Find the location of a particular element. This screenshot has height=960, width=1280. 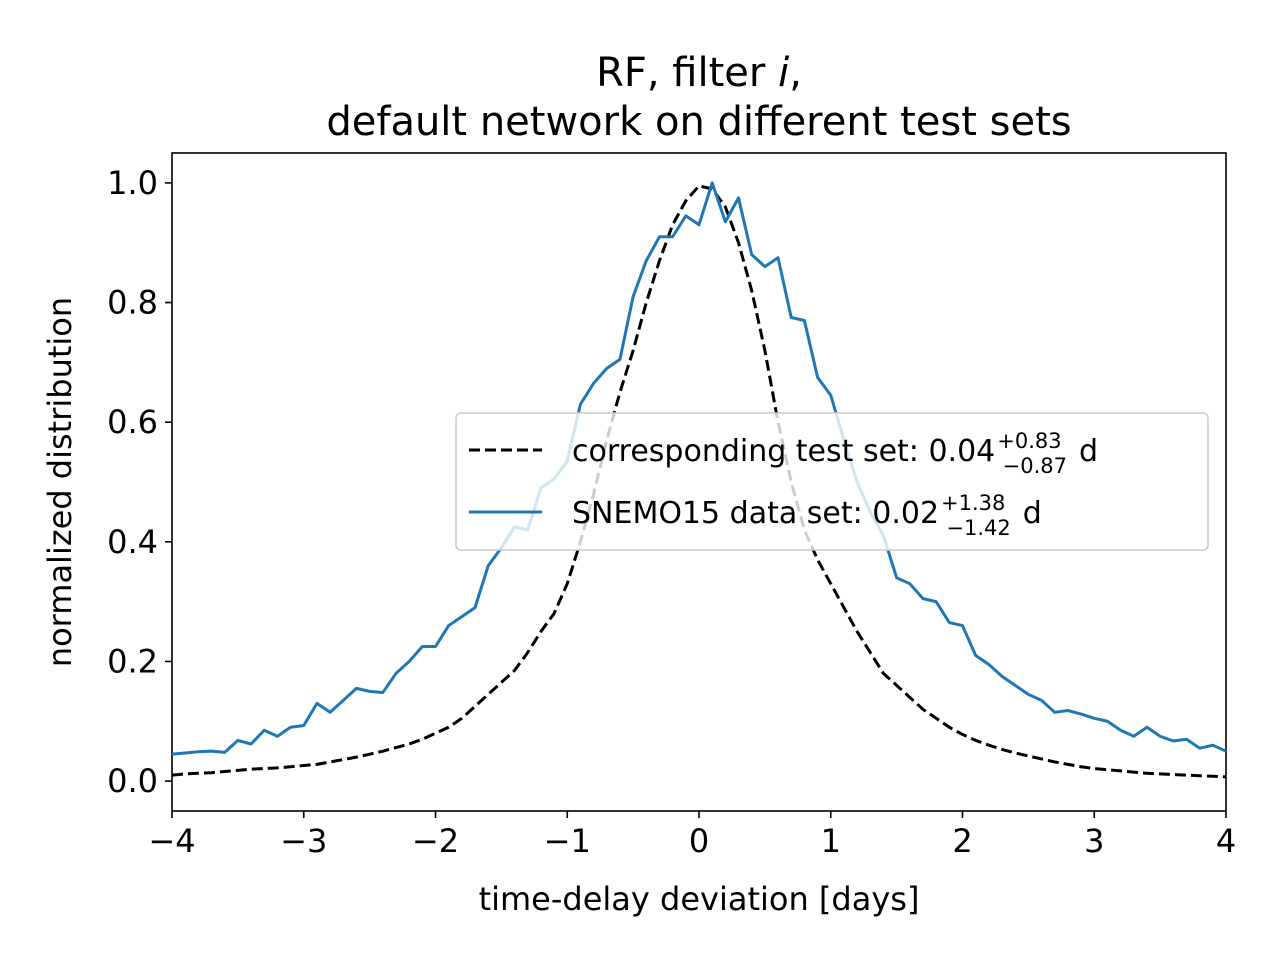

legend-frame is located at coordinates (832, 481).